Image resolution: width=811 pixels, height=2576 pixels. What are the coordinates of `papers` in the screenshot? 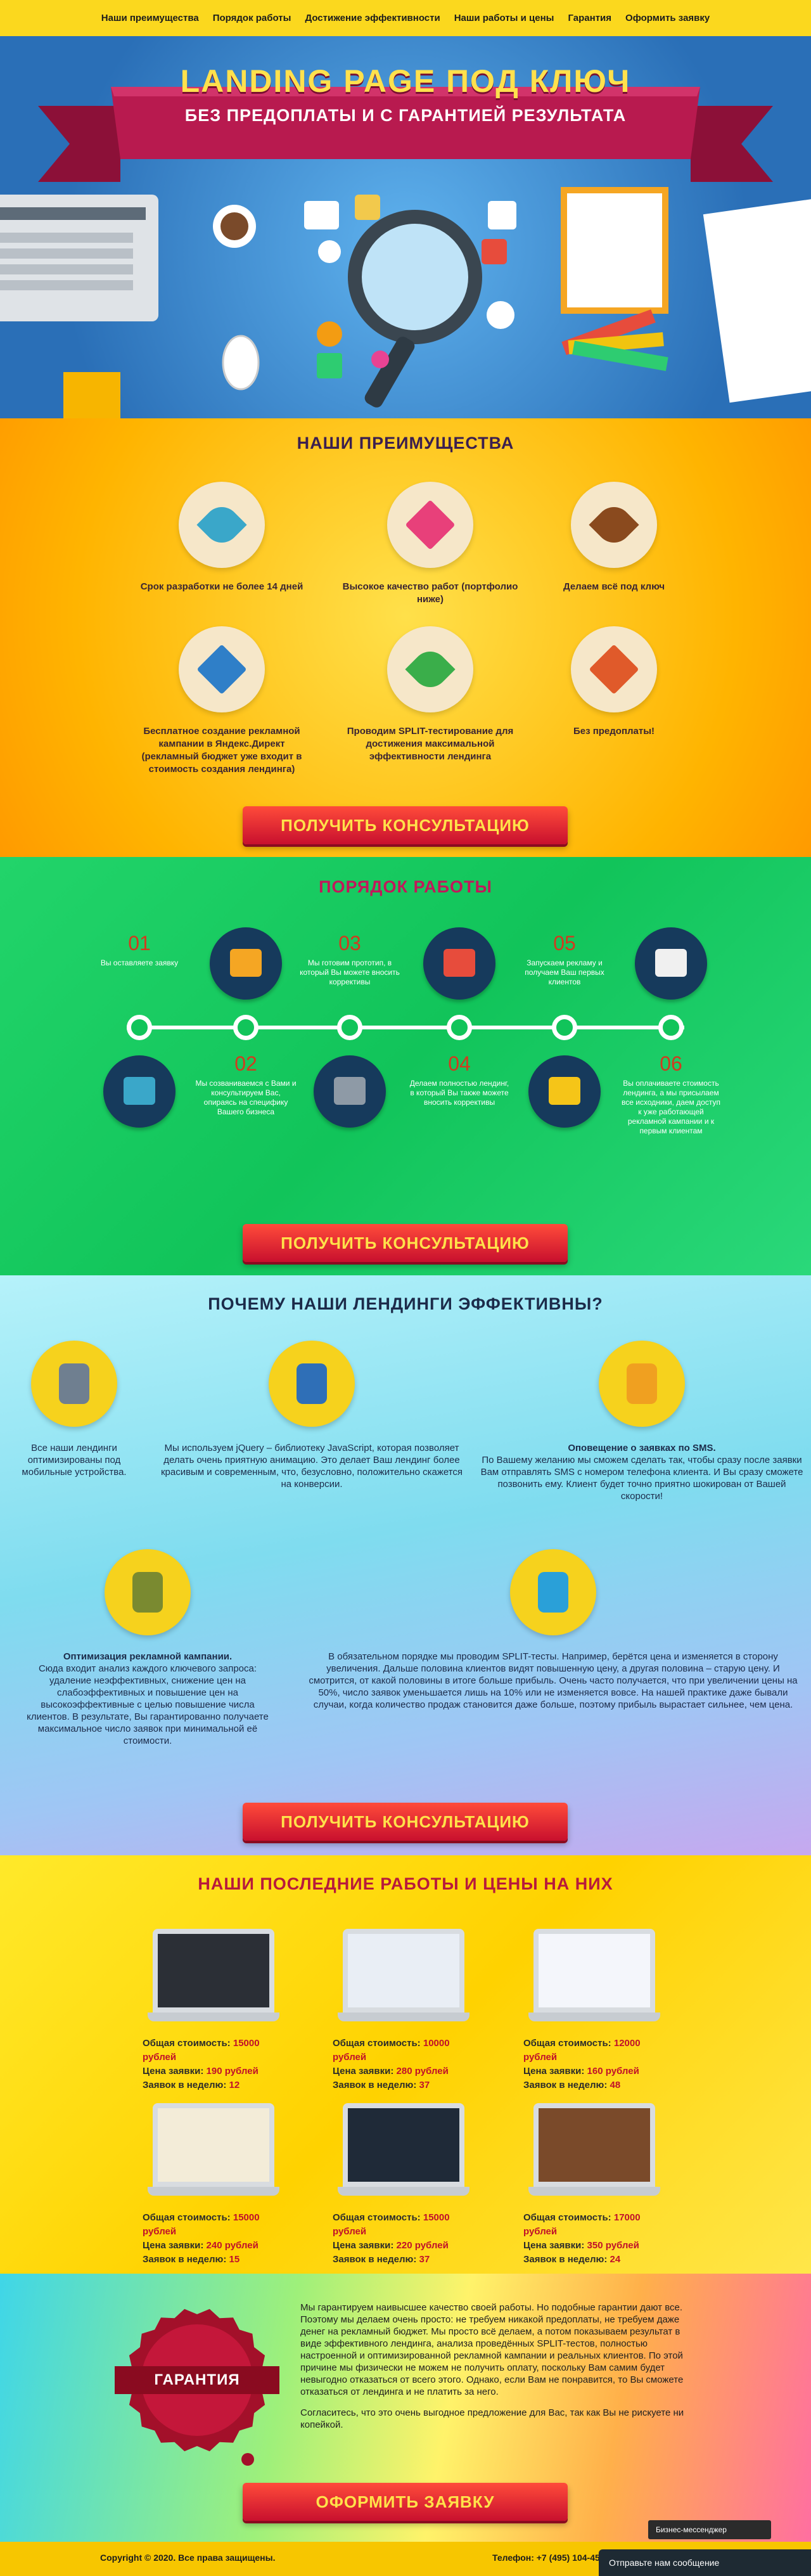 It's located at (757, 300).